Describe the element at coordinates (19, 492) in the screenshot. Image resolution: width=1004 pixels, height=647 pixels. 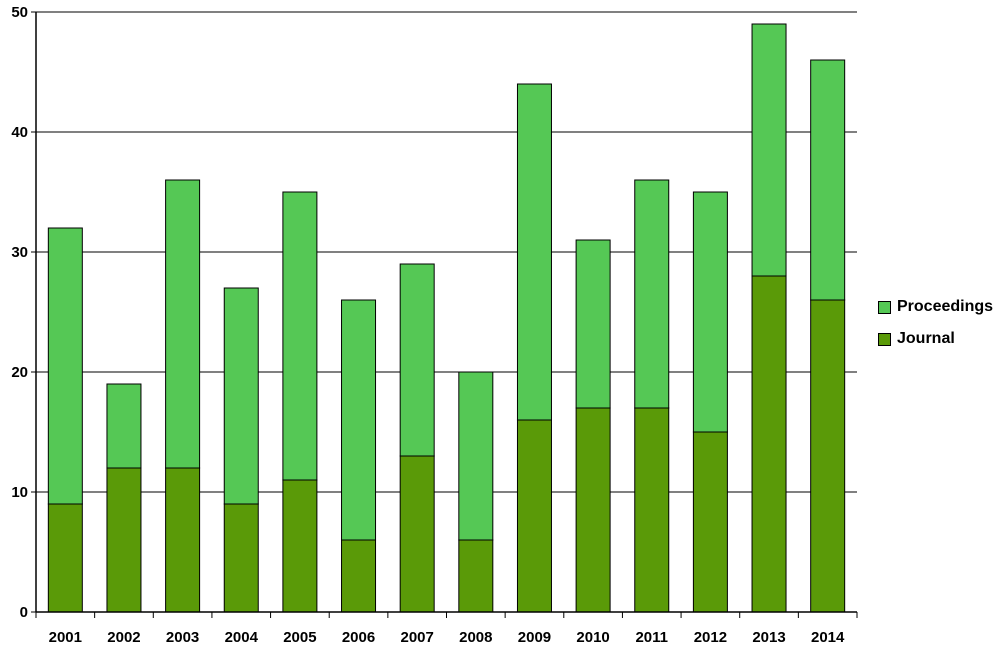
I see `y-tick-label-10: 10` at that location.